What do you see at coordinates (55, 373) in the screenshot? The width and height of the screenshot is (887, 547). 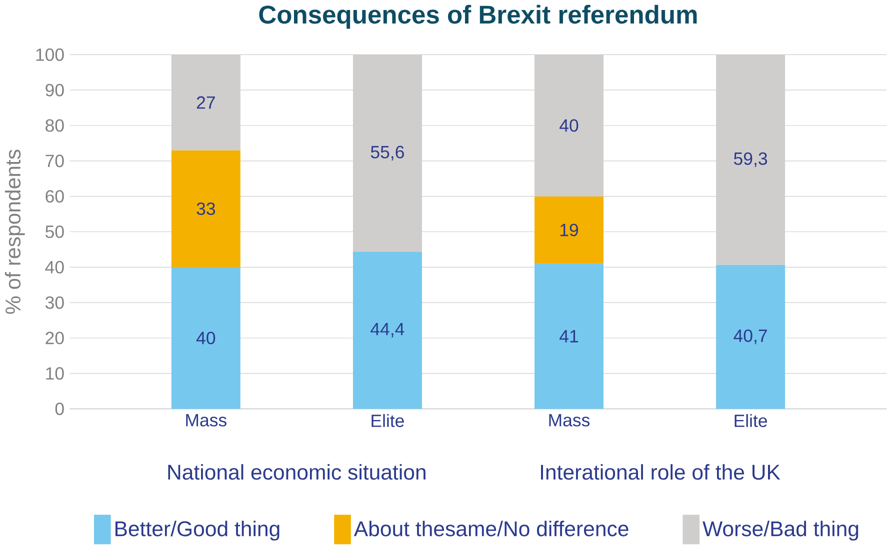 I see `y-tick-label: 10` at bounding box center [55, 373].